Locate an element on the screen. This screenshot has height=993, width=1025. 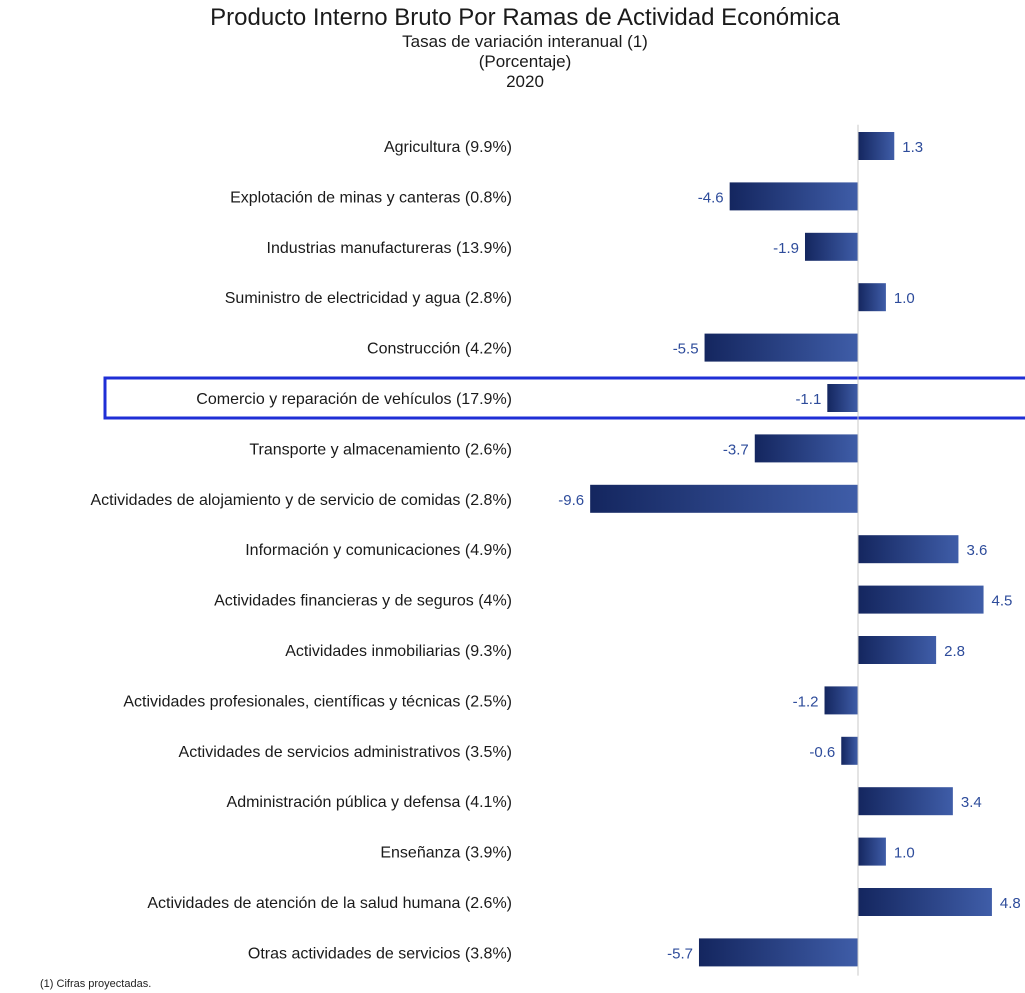
category-label: Explotación de minas y canteras (0.8%) is located at coordinates (371, 197).